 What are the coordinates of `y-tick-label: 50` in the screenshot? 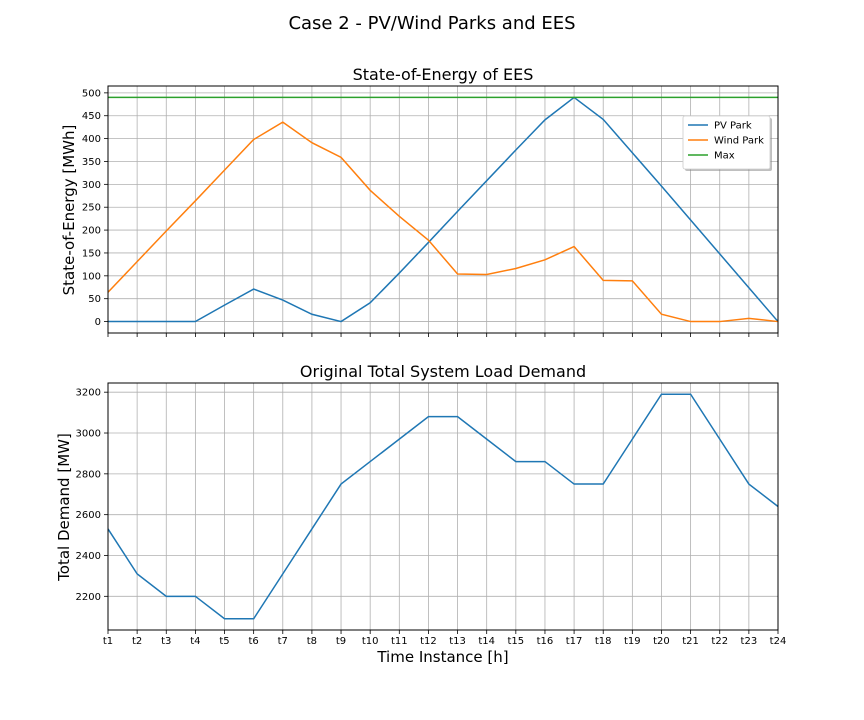 It's located at (94, 299).